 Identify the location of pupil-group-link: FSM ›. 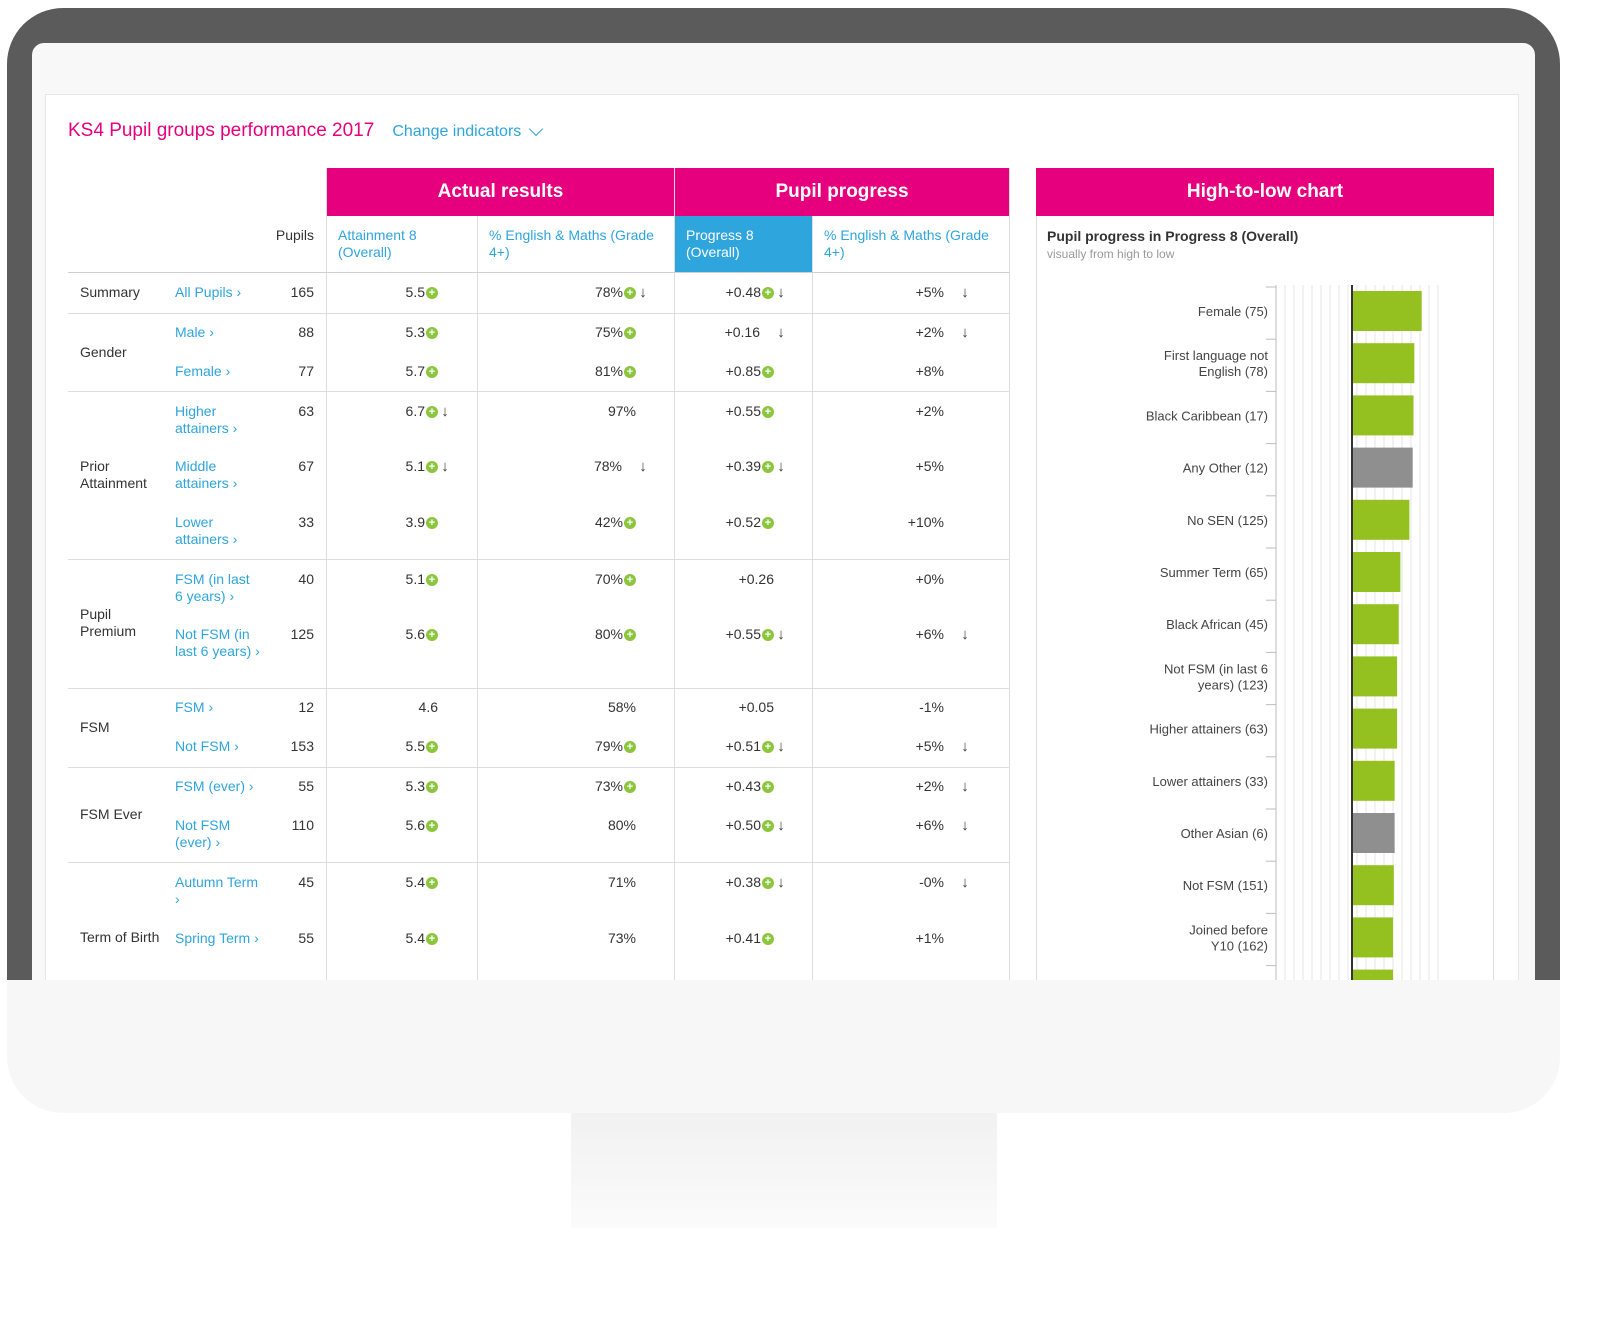
(194, 707).